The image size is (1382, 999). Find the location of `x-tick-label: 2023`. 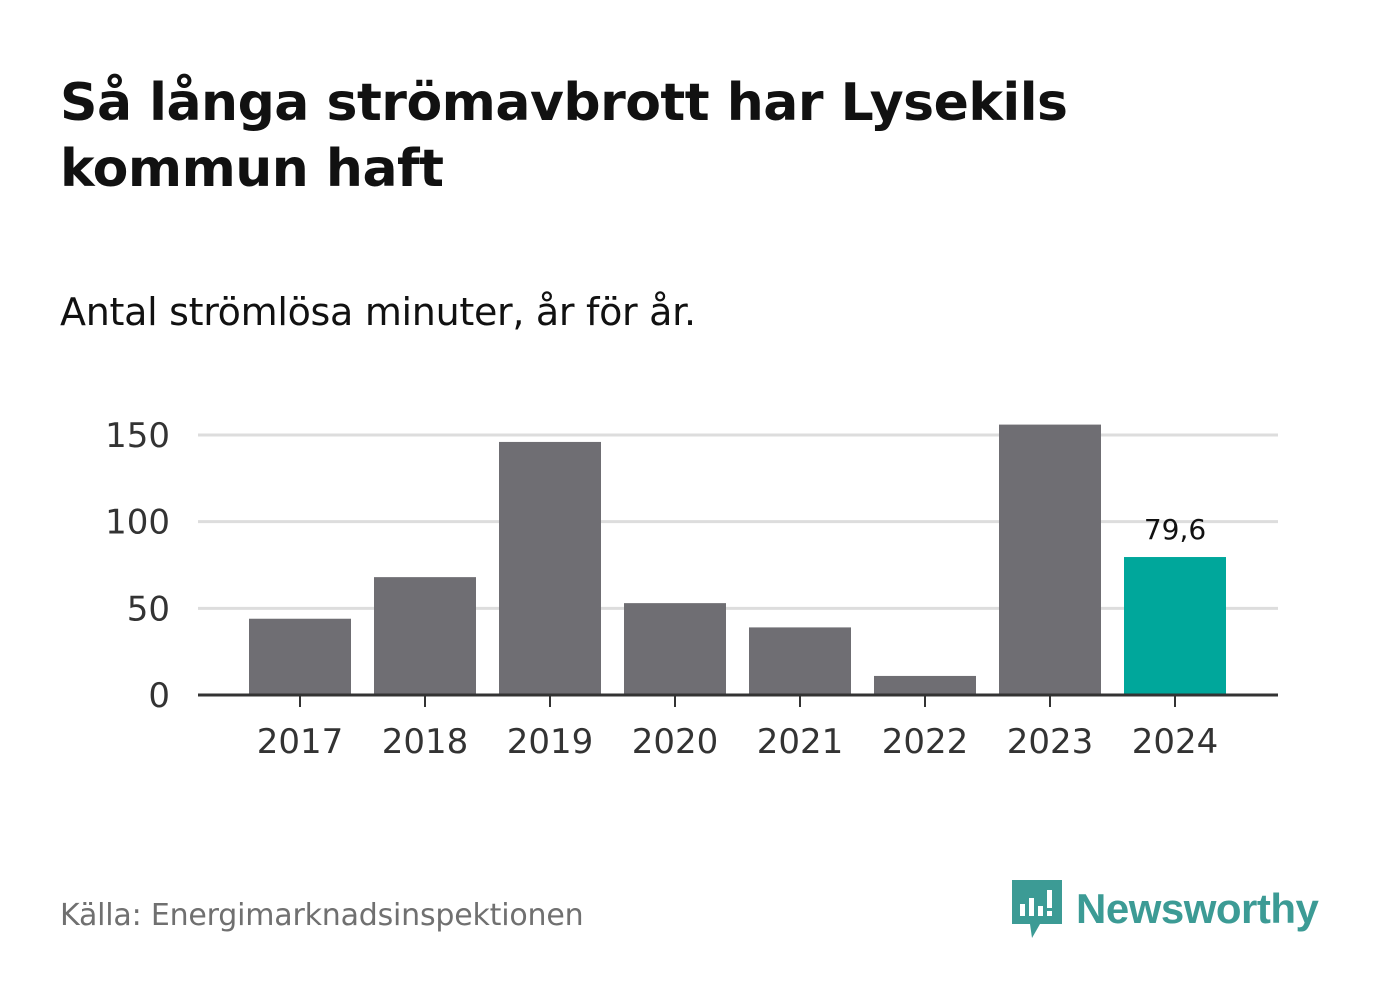

x-tick-label: 2023 is located at coordinates (1050, 742).